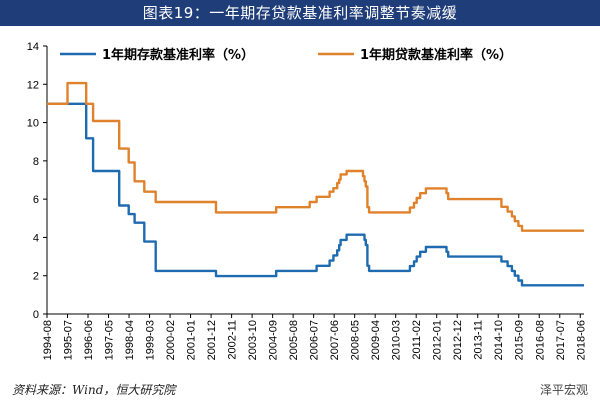 This screenshot has width=600, height=402. What do you see at coordinates (286, 55) in the screenshot?
I see `legend: 1年期存款基准利率（%） 1年期贷款基准利率（%）` at bounding box center [286, 55].